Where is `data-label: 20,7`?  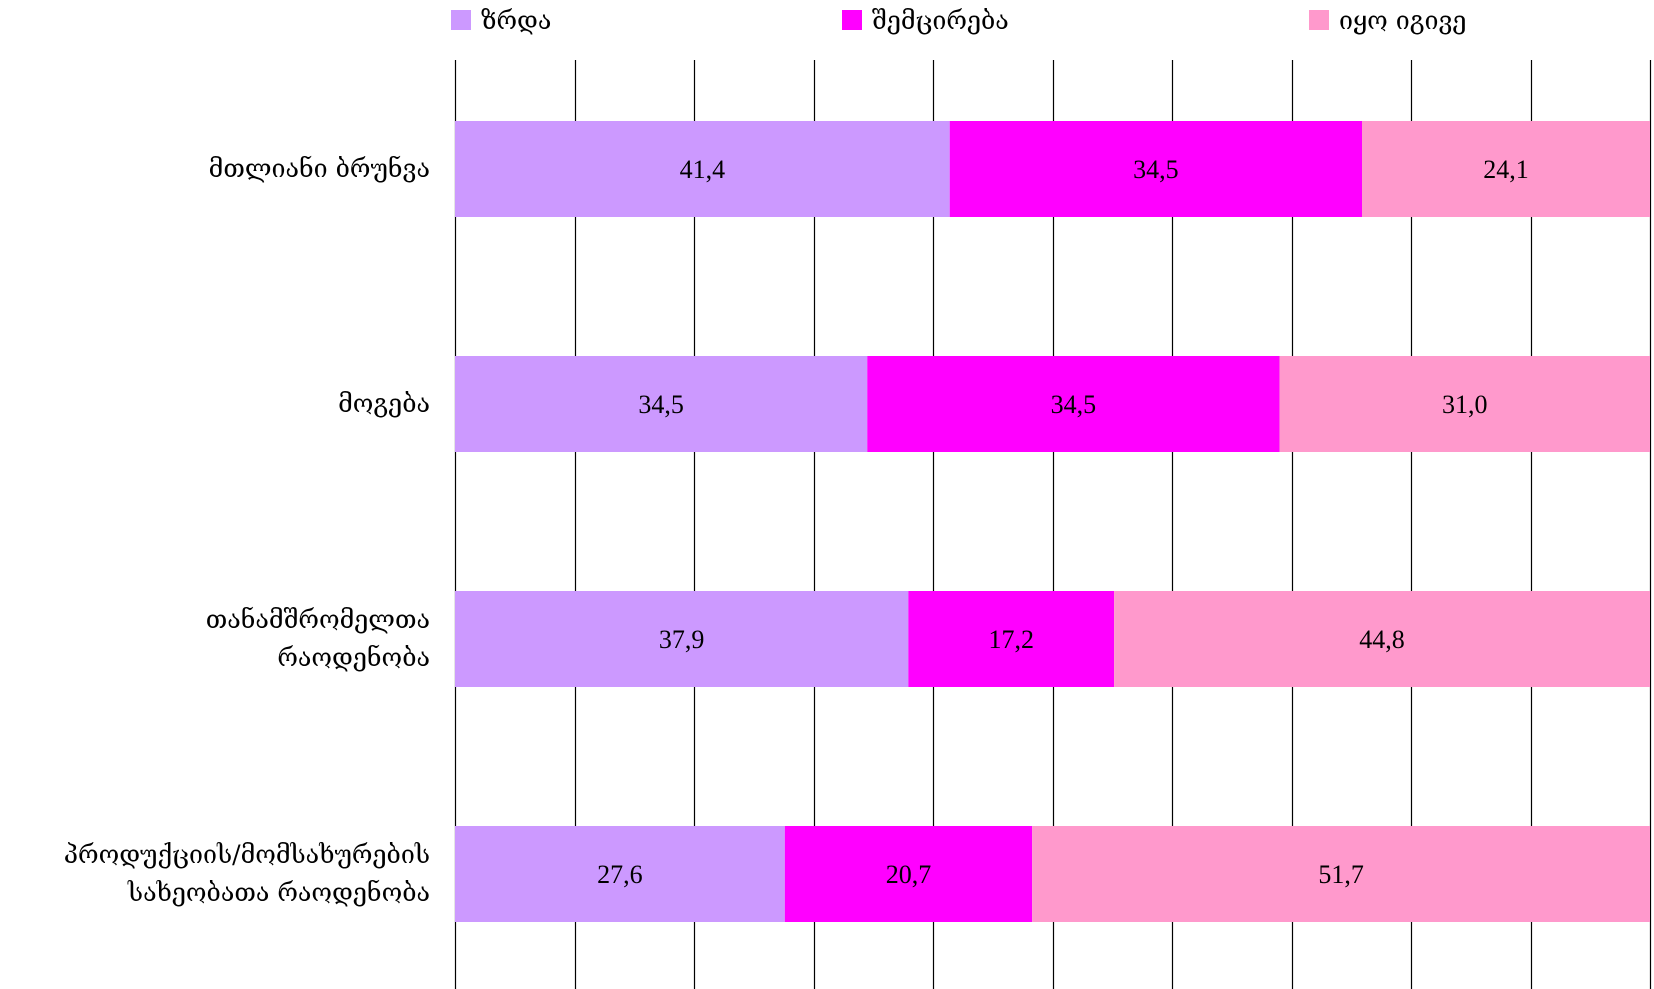
data-label: 20,7 is located at coordinates (909, 874).